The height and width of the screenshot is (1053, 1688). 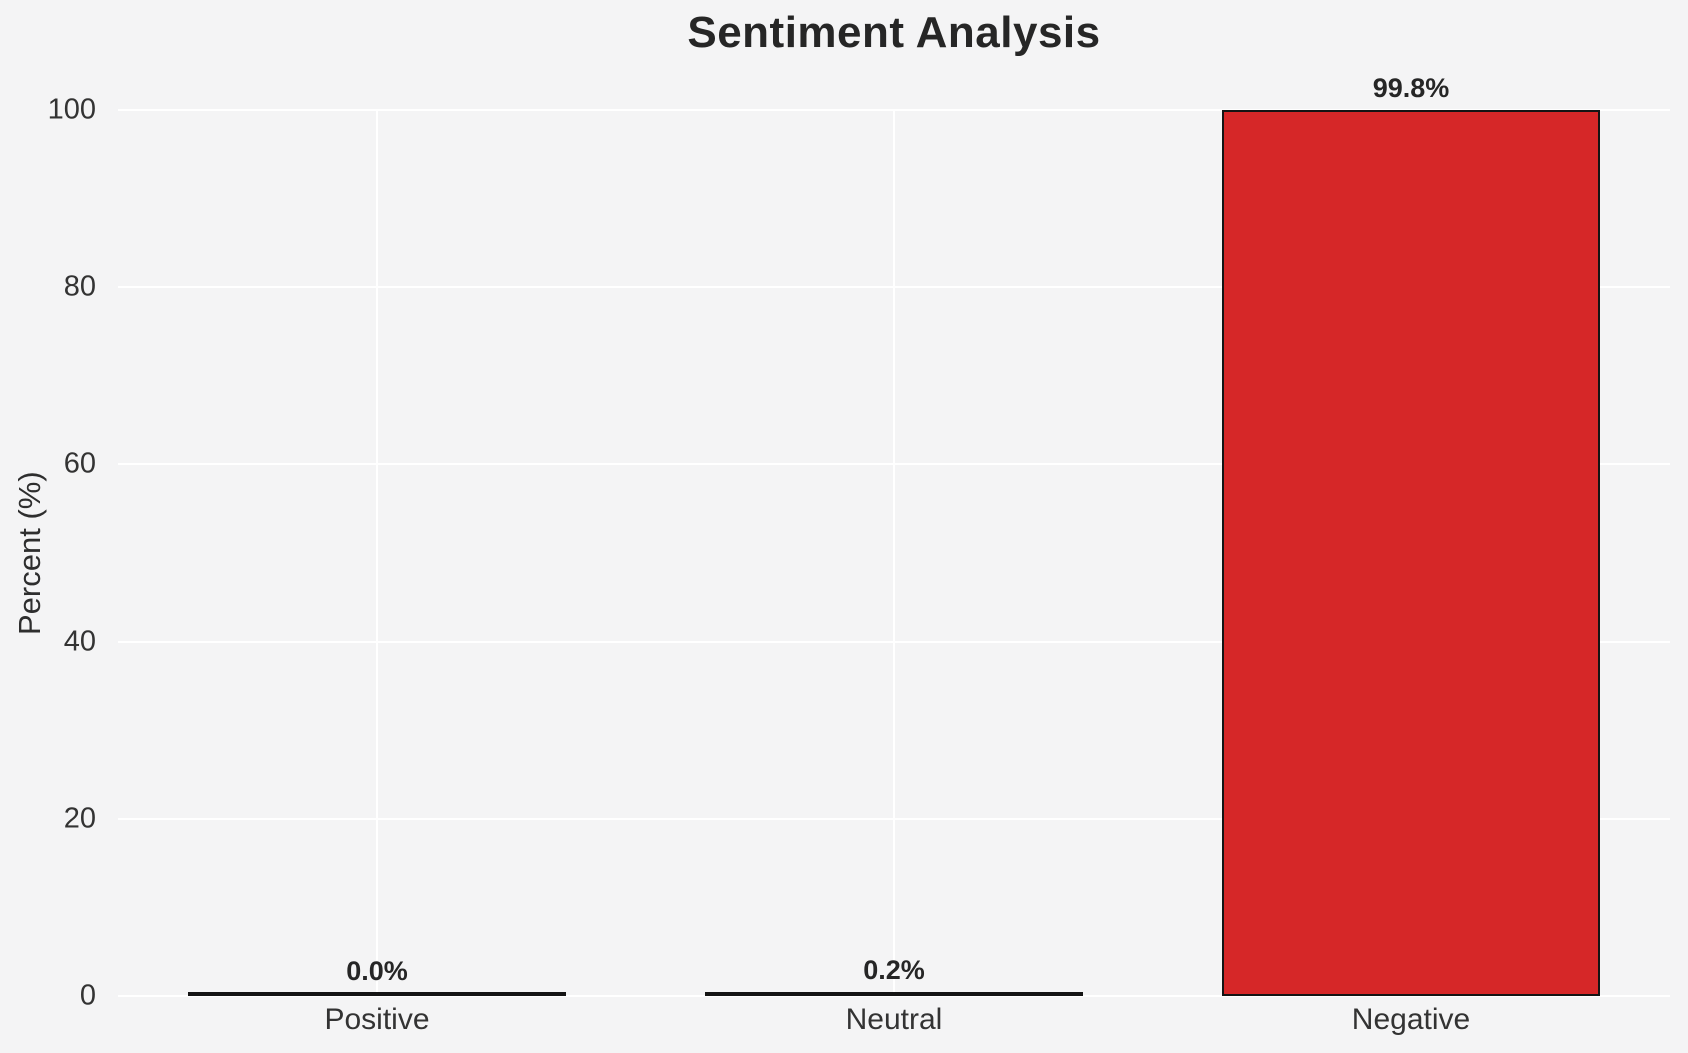 I want to click on y-tick-label: 80, so click(x=79, y=286).